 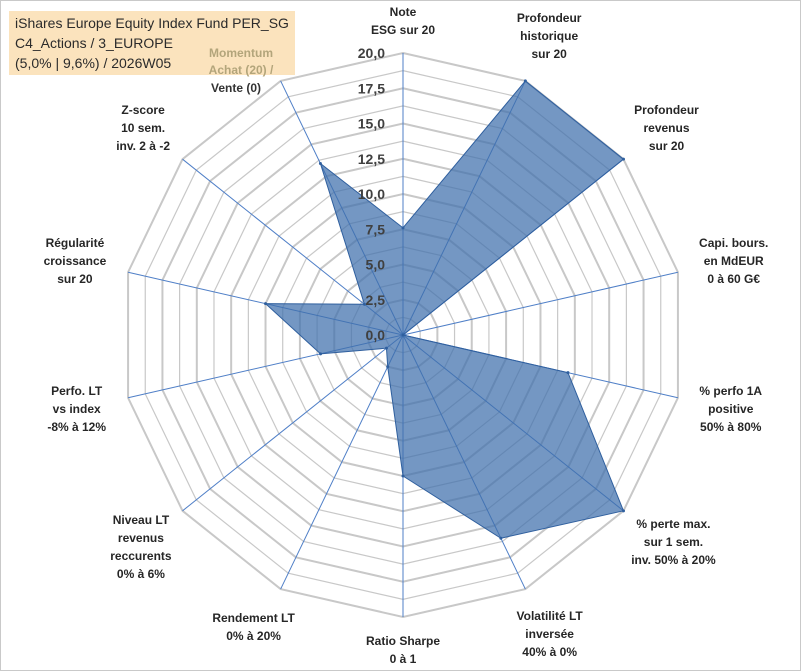 I want to click on axis-label-0: Note ESG sur 20, so click(x=403, y=21).